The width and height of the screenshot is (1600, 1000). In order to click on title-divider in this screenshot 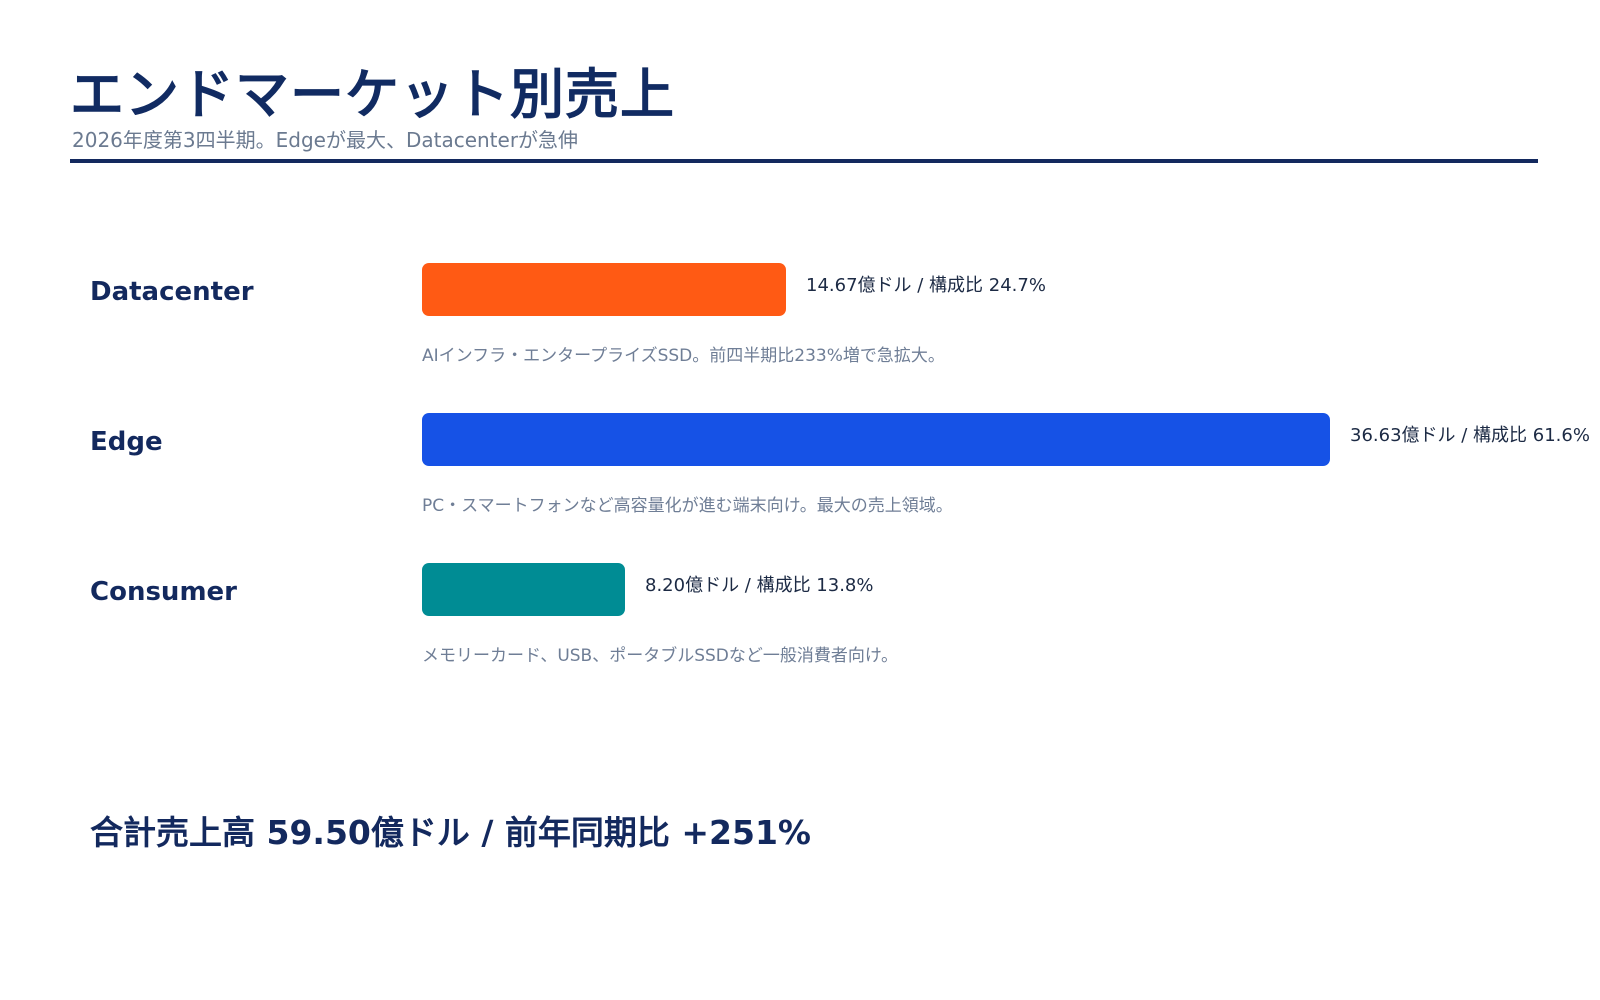, I will do `click(804, 161)`.